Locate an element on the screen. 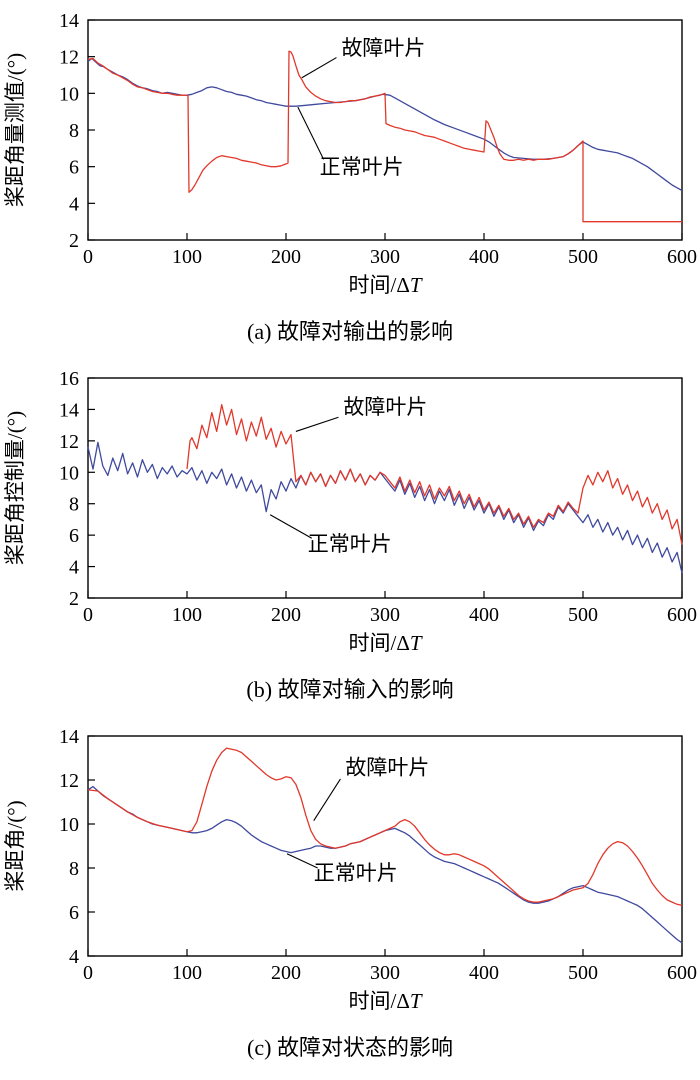  y-tick-label: 16 is located at coordinates (69, 379).